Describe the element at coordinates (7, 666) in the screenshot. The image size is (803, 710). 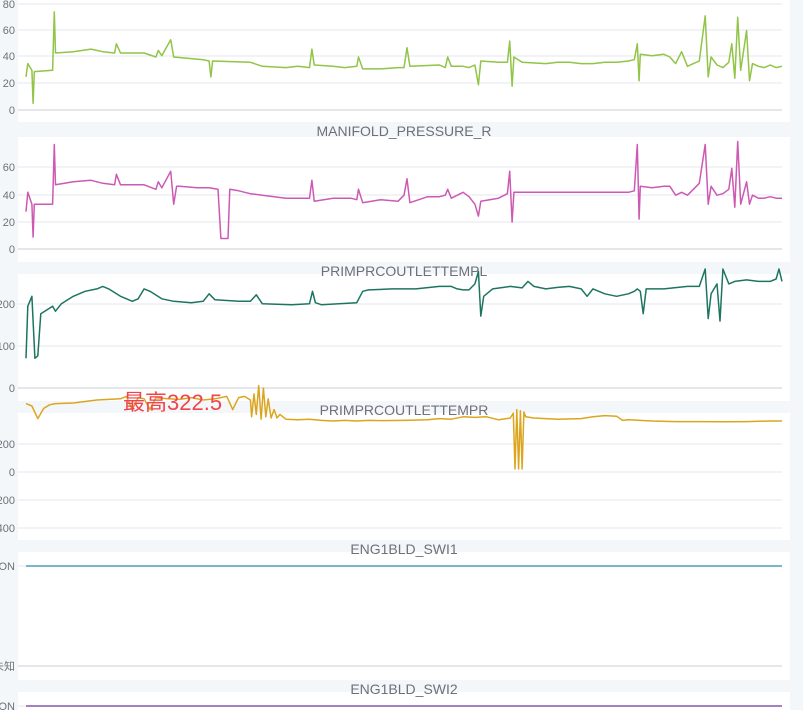
I see `y-tick-label: 未知` at that location.